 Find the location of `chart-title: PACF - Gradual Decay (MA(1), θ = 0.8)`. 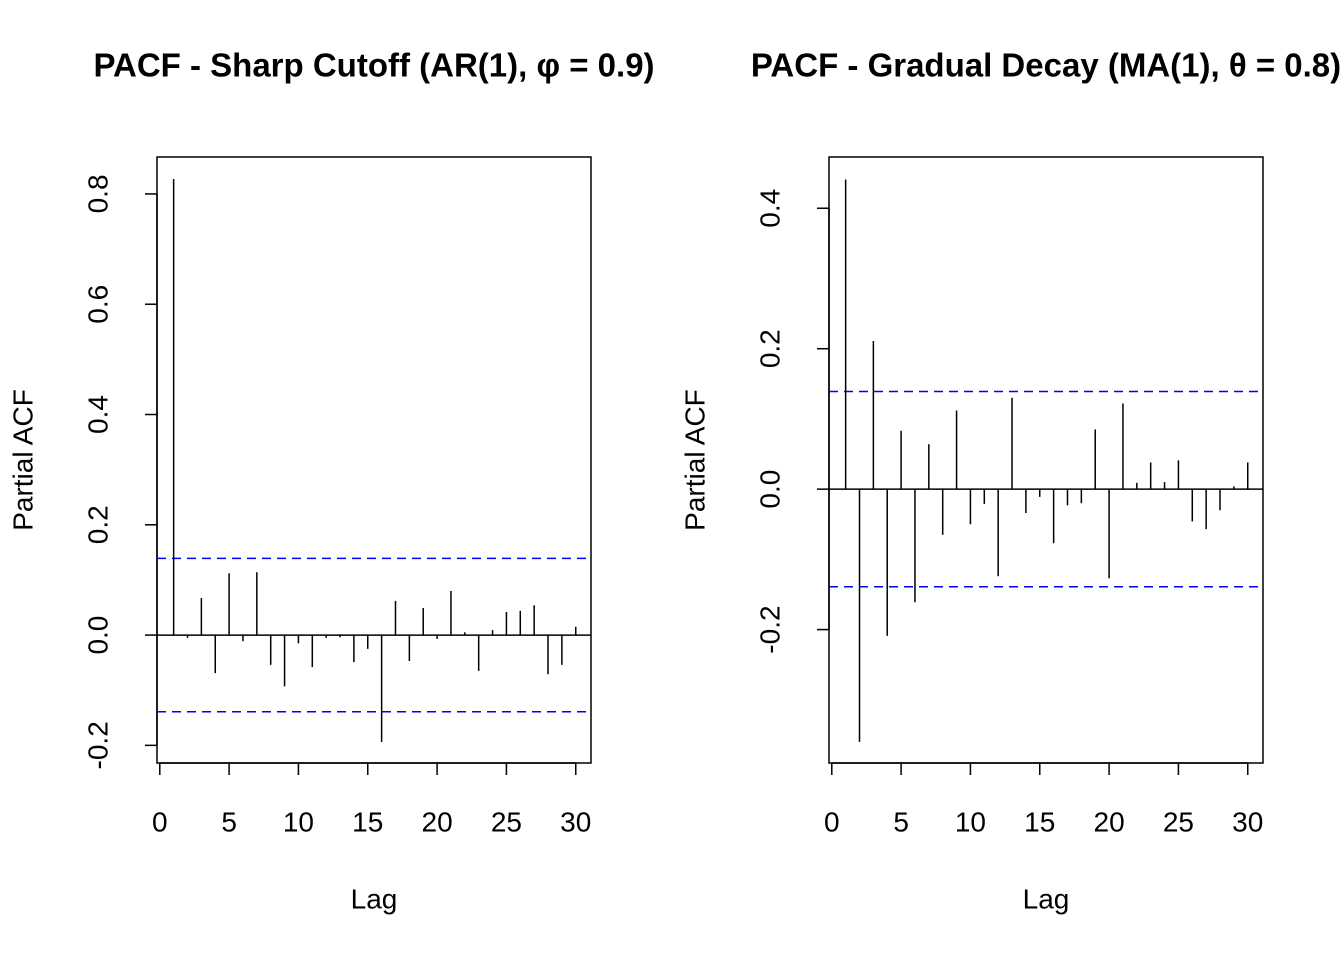

chart-title: PACF - Gradual Decay (MA(1), θ = 0.8) is located at coordinates (1046, 65).